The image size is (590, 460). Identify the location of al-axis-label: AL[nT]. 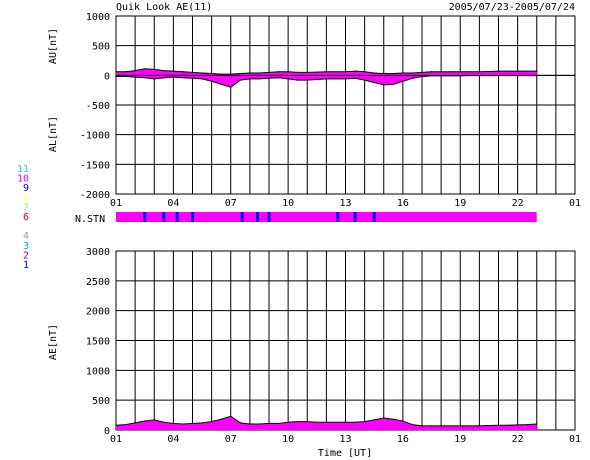
(53, 134).